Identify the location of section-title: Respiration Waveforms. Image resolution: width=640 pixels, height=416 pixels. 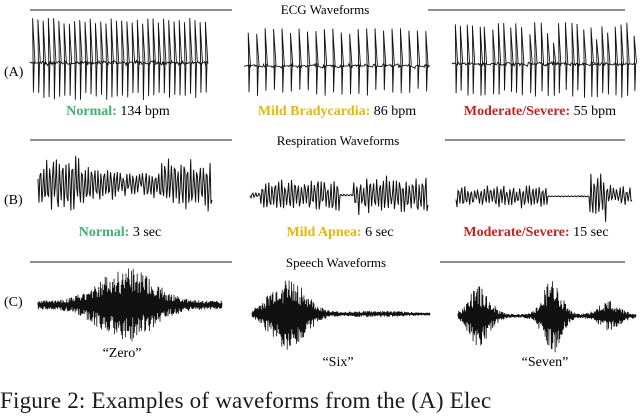
(338, 140).